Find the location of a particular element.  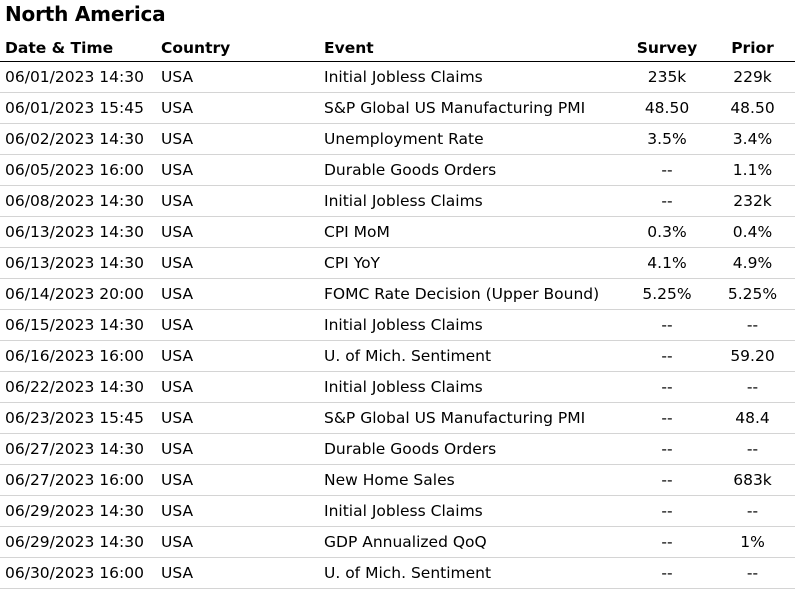

column-header-prior: Prior is located at coordinates (752, 48).